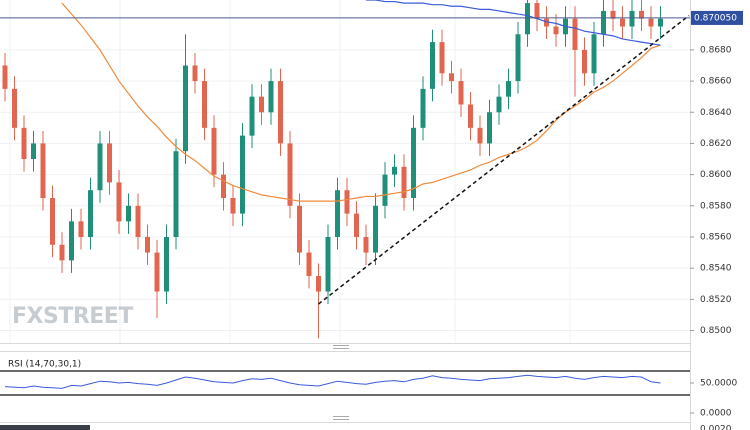  Describe the element at coordinates (716, 414) in the screenshot. I see `y-tick-label: 0.0000` at that location.